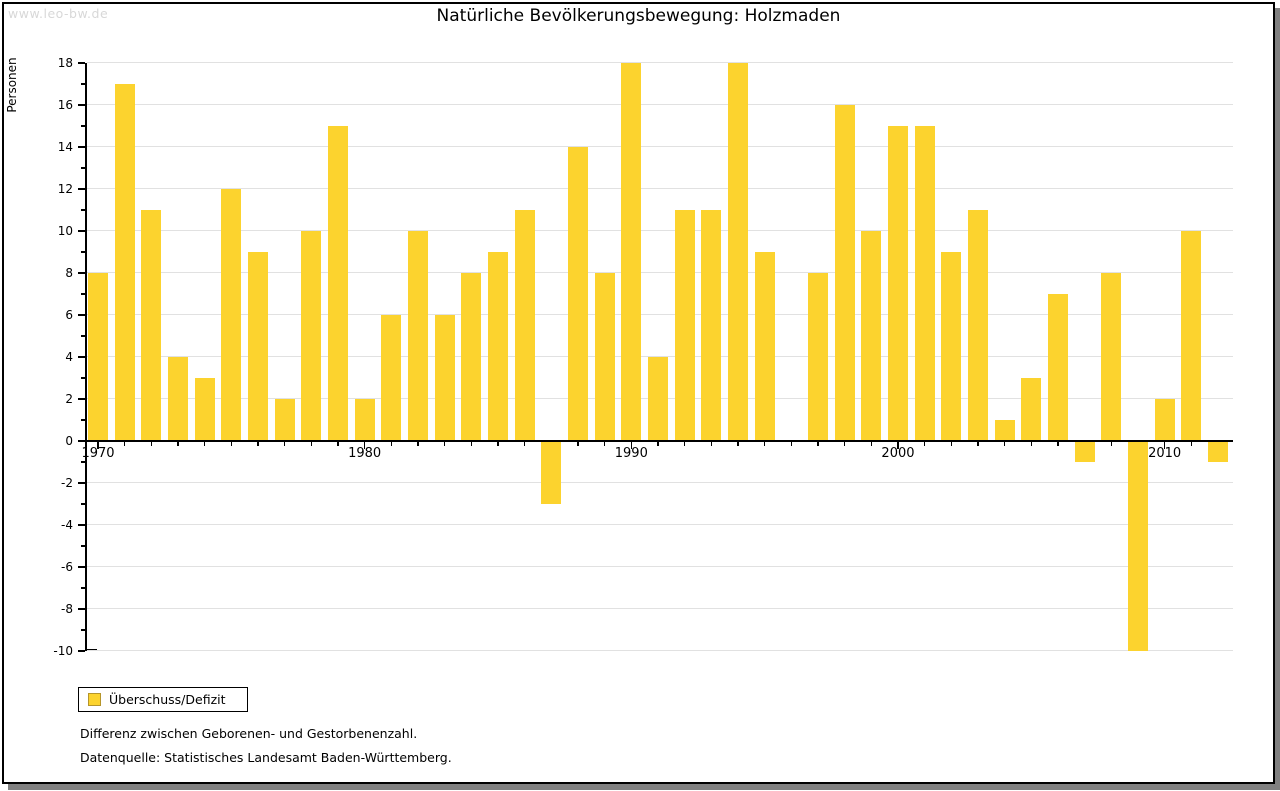 The height and width of the screenshot is (791, 1280). Describe the element at coordinates (657, 398) in the screenshot. I see `bar-1991` at that location.